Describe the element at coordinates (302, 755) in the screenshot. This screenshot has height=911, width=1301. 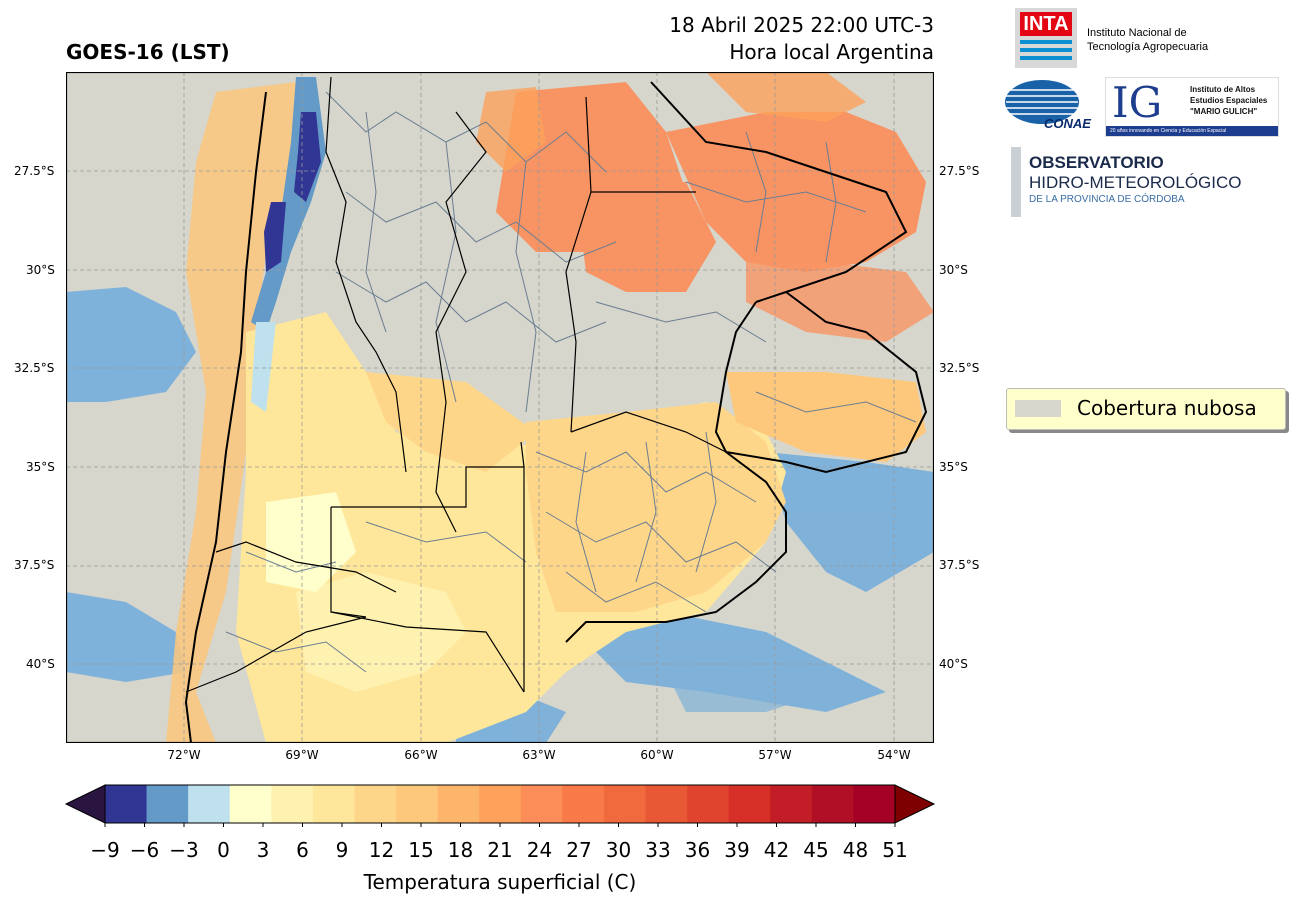
I see `lon-tick: 69°W` at that location.